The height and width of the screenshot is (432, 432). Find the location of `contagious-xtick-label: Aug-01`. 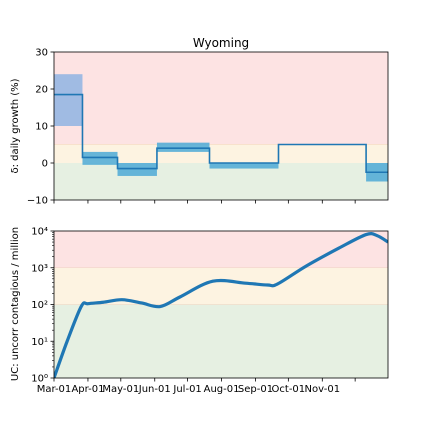

contagious-xtick-label: Aug-01 is located at coordinates (222, 389).